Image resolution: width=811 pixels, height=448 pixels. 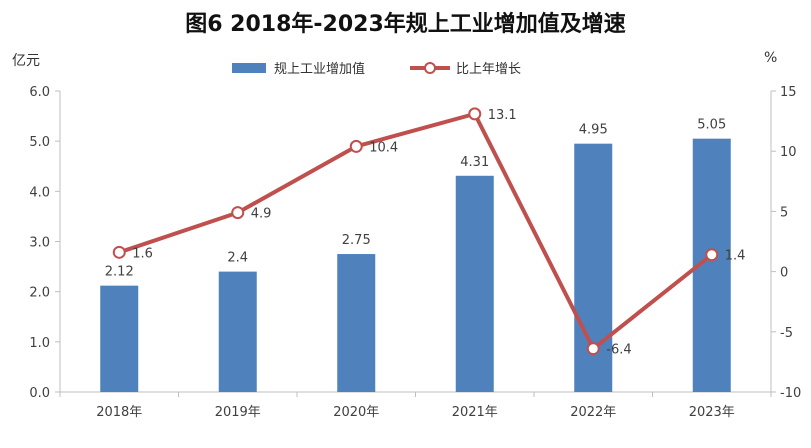 What do you see at coordinates (735, 256) in the screenshot?
I see `growth-data-label: 1.4` at bounding box center [735, 256].